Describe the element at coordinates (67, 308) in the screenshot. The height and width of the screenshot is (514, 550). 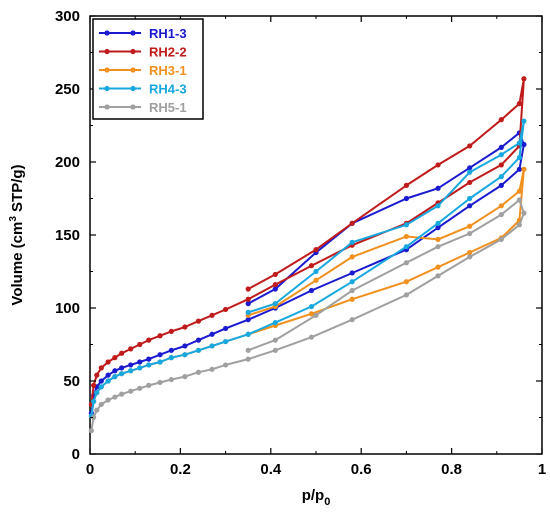
I see `y-tick-label: 100` at that location.